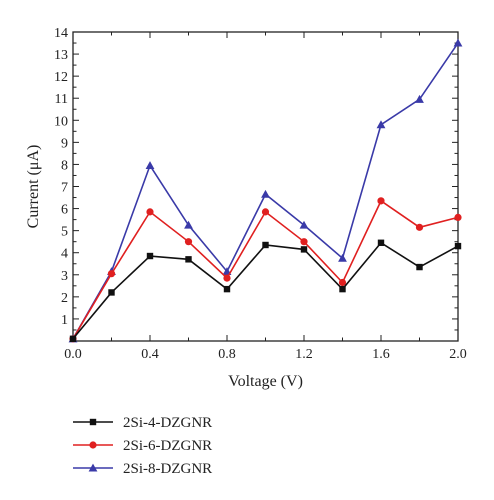  What do you see at coordinates (265, 381) in the screenshot?
I see `x-axis-label: Voltage (V)` at bounding box center [265, 381].